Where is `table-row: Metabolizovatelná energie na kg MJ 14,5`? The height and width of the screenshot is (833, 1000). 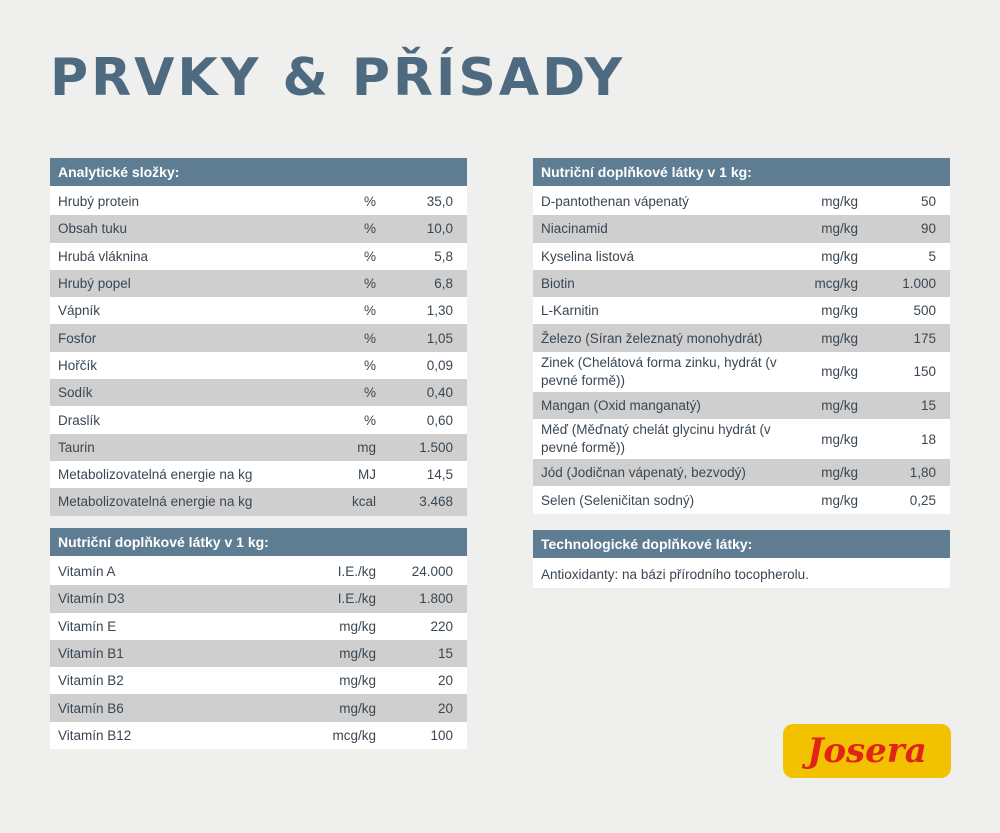
table-row: Metabolizovatelná energie na kg MJ 14,5 is located at coordinates (258, 474).